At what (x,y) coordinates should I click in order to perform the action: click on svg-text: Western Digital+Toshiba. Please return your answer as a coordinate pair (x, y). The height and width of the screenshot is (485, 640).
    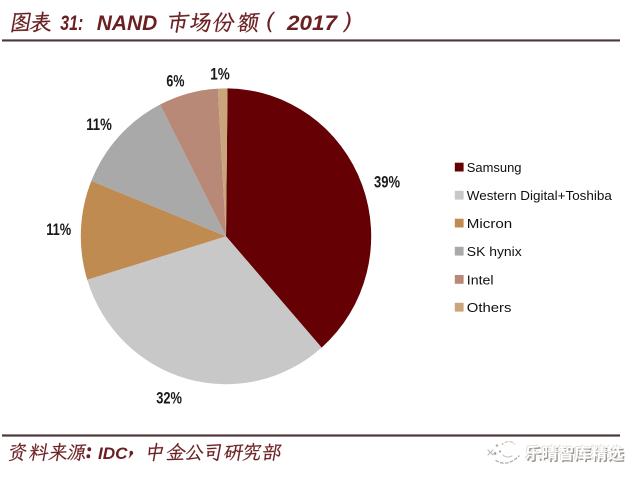
    Looking at the image, I should click on (540, 195).